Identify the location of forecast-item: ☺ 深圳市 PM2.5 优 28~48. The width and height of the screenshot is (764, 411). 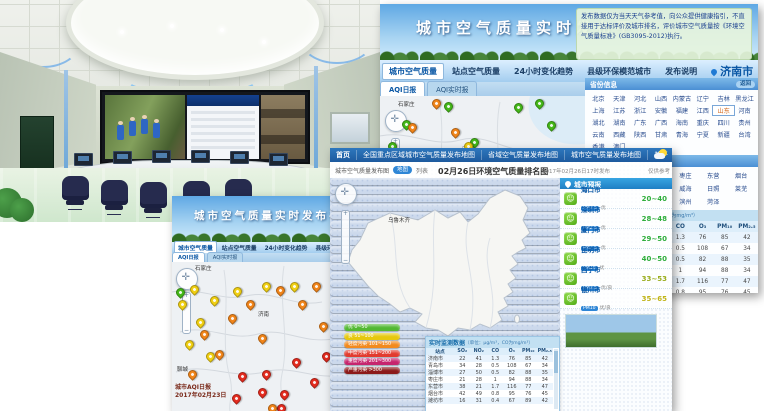
(616, 218).